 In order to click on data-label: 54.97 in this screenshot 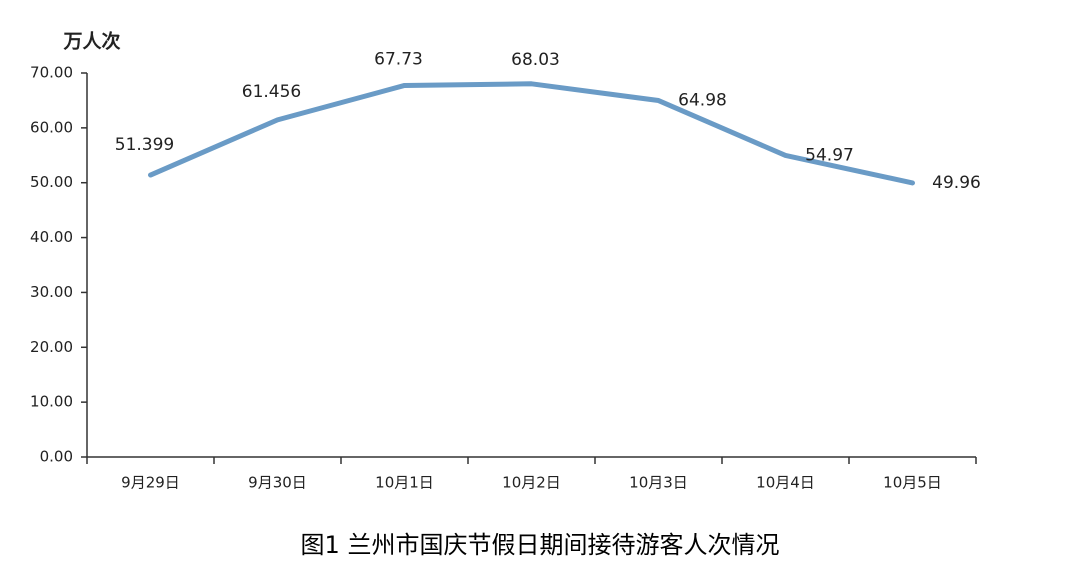, I will do `click(829, 155)`.